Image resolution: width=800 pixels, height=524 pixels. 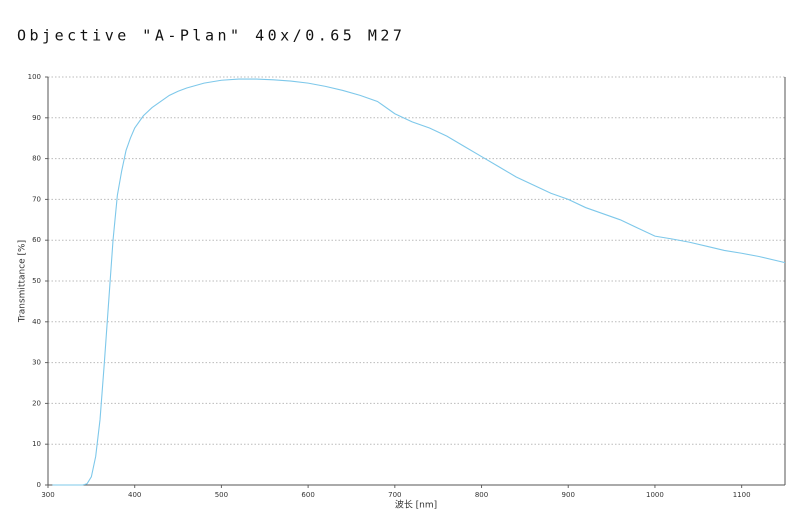 I want to click on y-tick-label: 50, so click(x=36, y=281).